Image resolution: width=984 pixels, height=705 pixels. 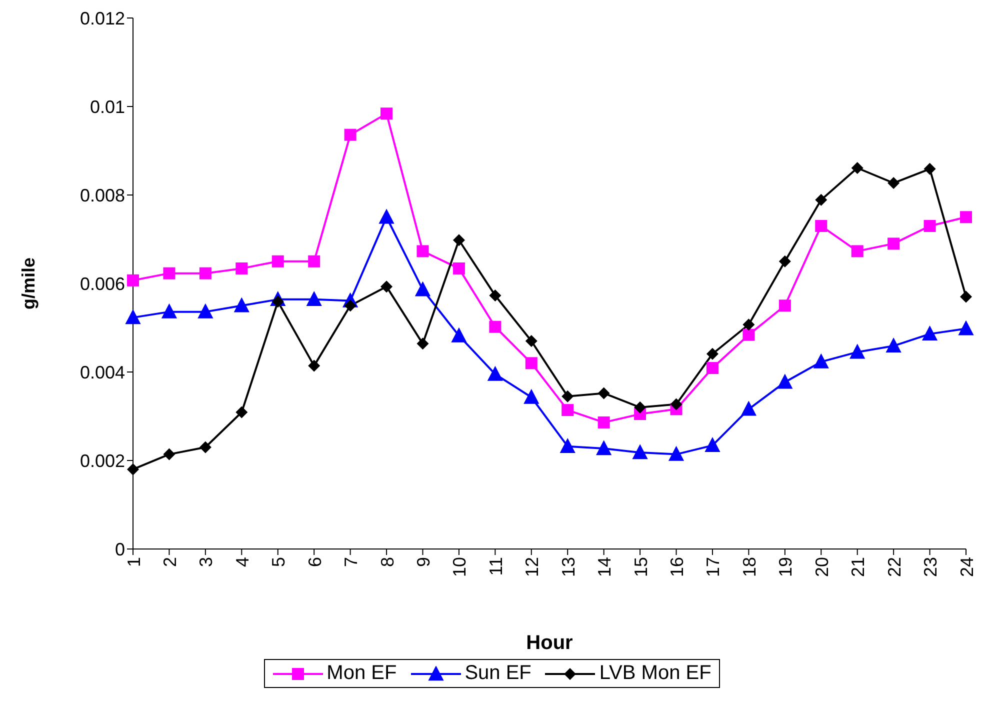 I want to click on legend-label: Sun EF, so click(x=498, y=673).